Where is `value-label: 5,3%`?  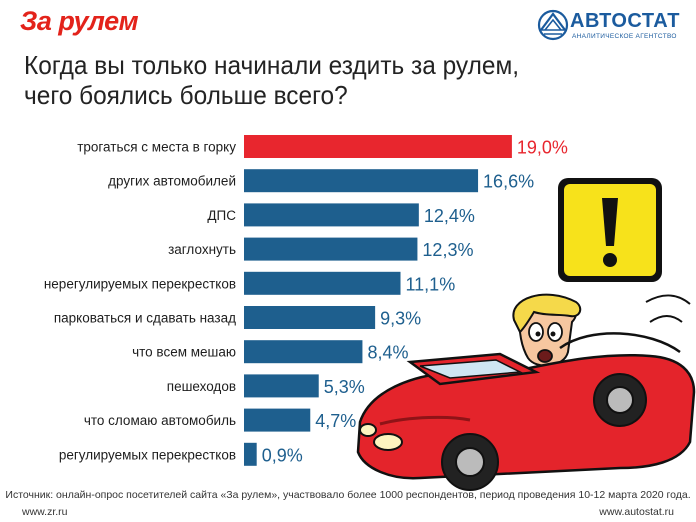
value-label: 5,3% is located at coordinates (344, 387).